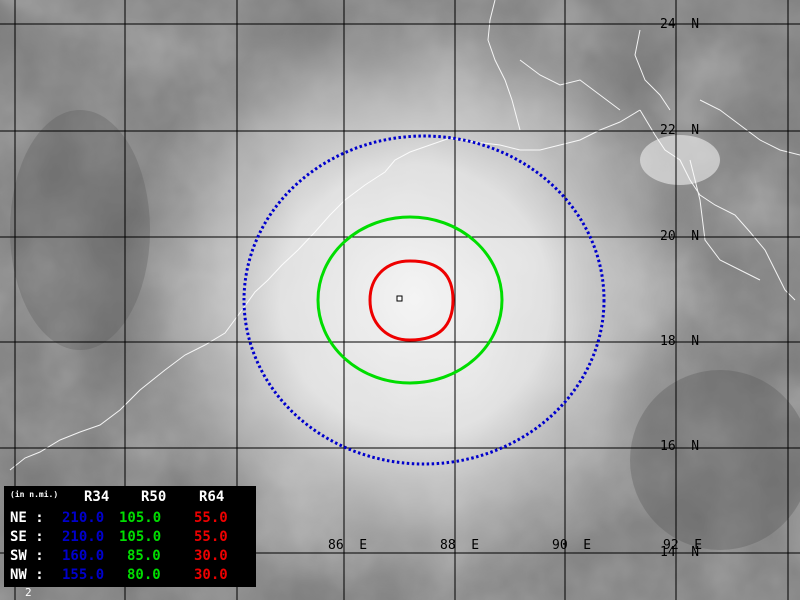 The width and height of the screenshot is (800, 600). I want to click on r50-wind-radius, so click(410, 300).